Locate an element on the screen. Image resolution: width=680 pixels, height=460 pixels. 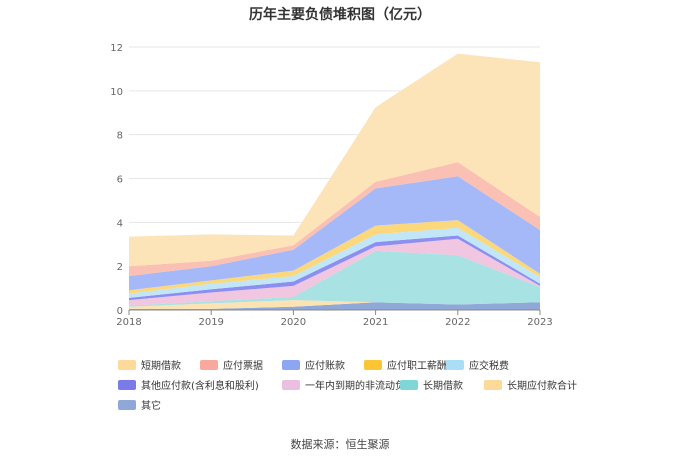
x-tick-label: 2021 is located at coordinates (375, 322).